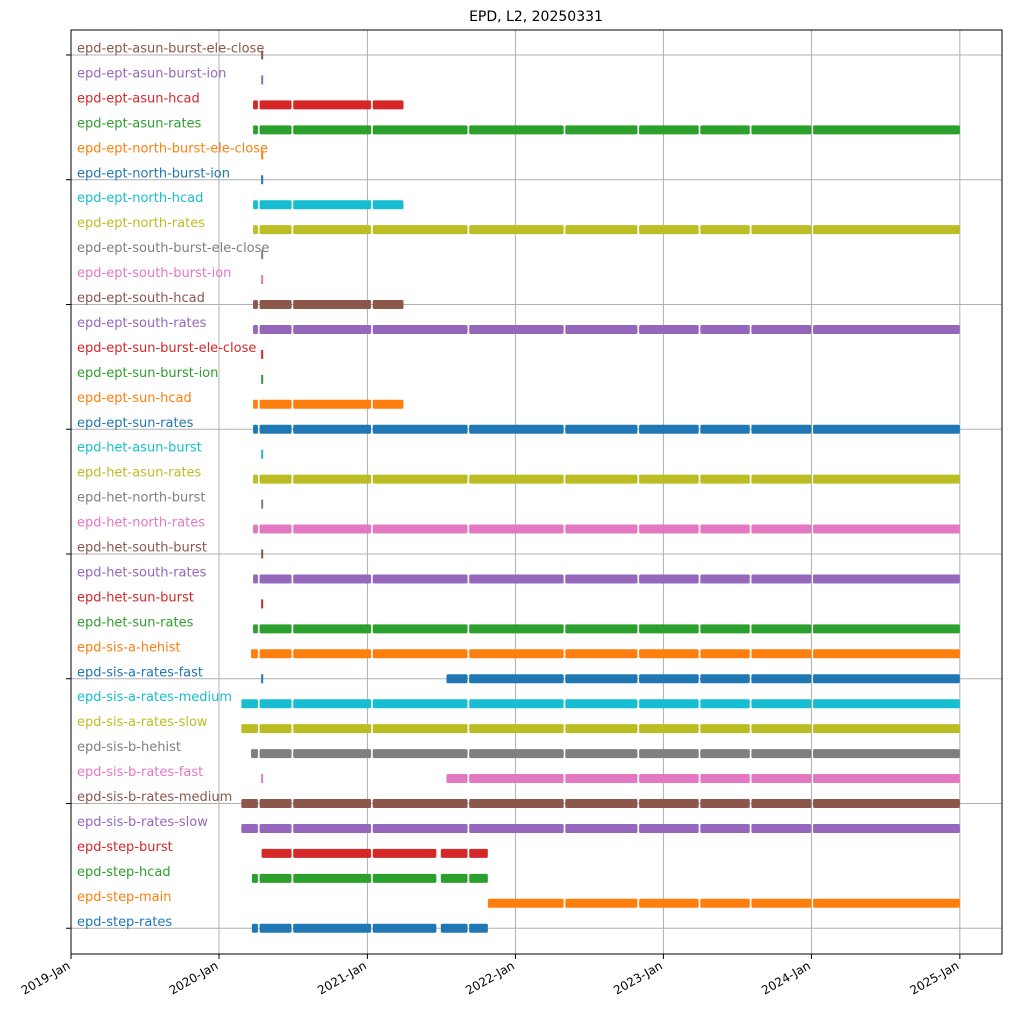 This screenshot has width=1011, height=1017. Describe the element at coordinates (124, 872) in the screenshot. I see `series-label: epd-step-hcad` at that location.